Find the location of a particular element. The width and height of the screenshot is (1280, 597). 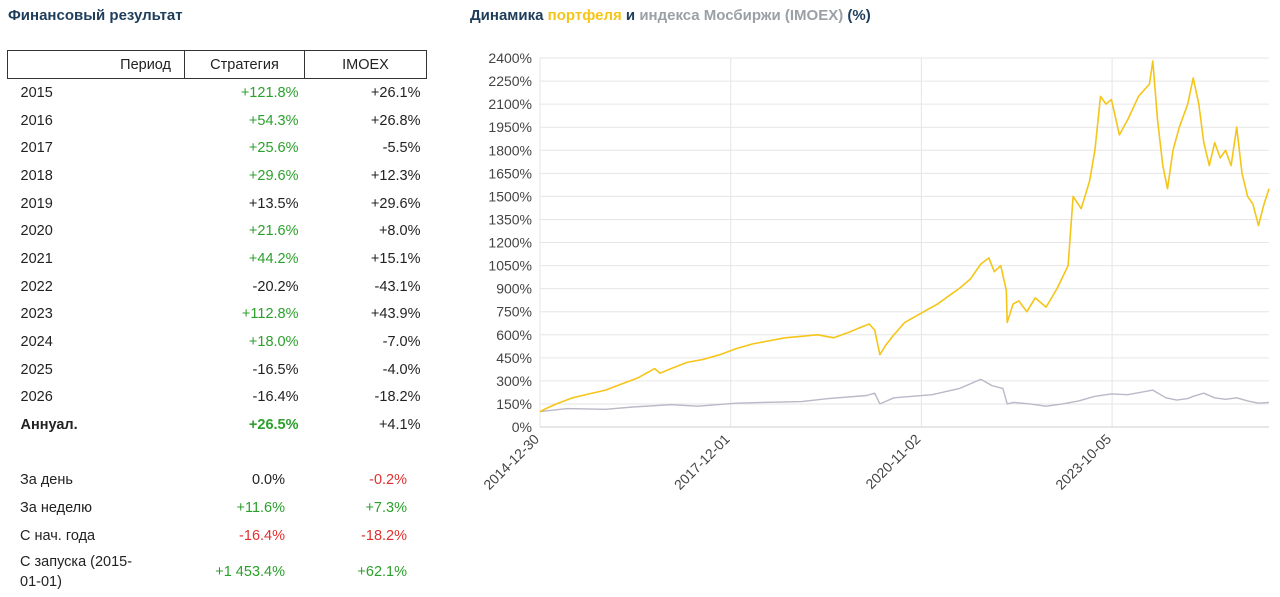

period-cell: Аннуал. is located at coordinates (49, 425).